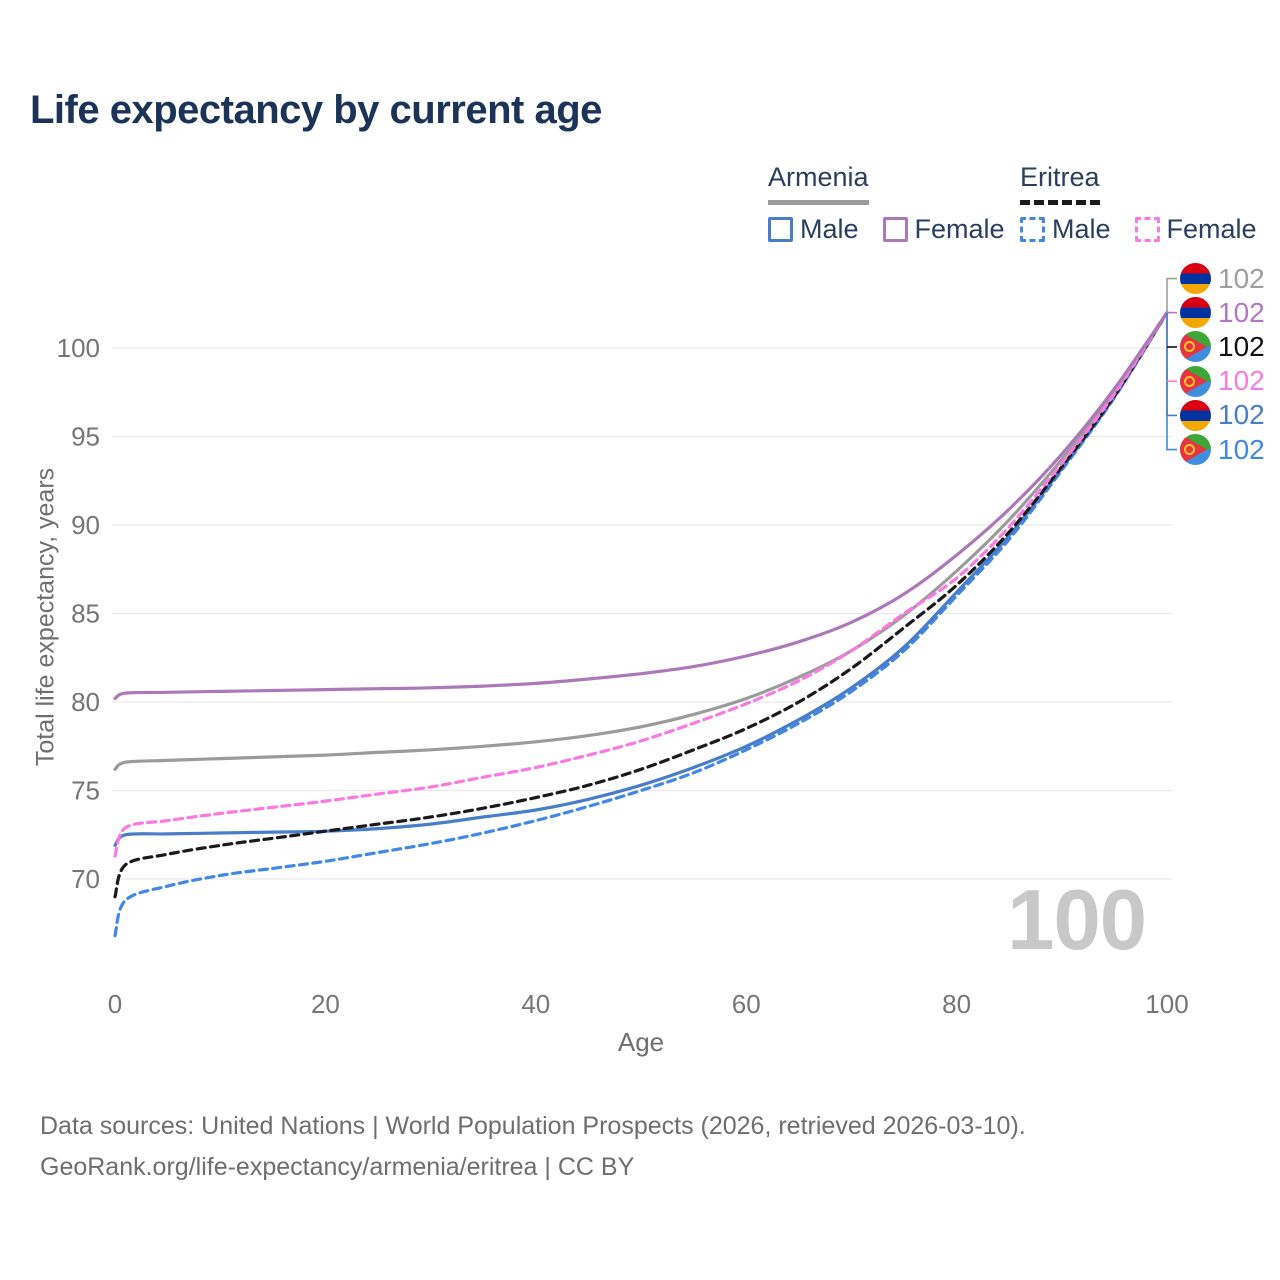 This screenshot has height=1280, width=1280. Describe the element at coordinates (316, 110) in the screenshot. I see `page-title: Life expectancy by current age` at that location.